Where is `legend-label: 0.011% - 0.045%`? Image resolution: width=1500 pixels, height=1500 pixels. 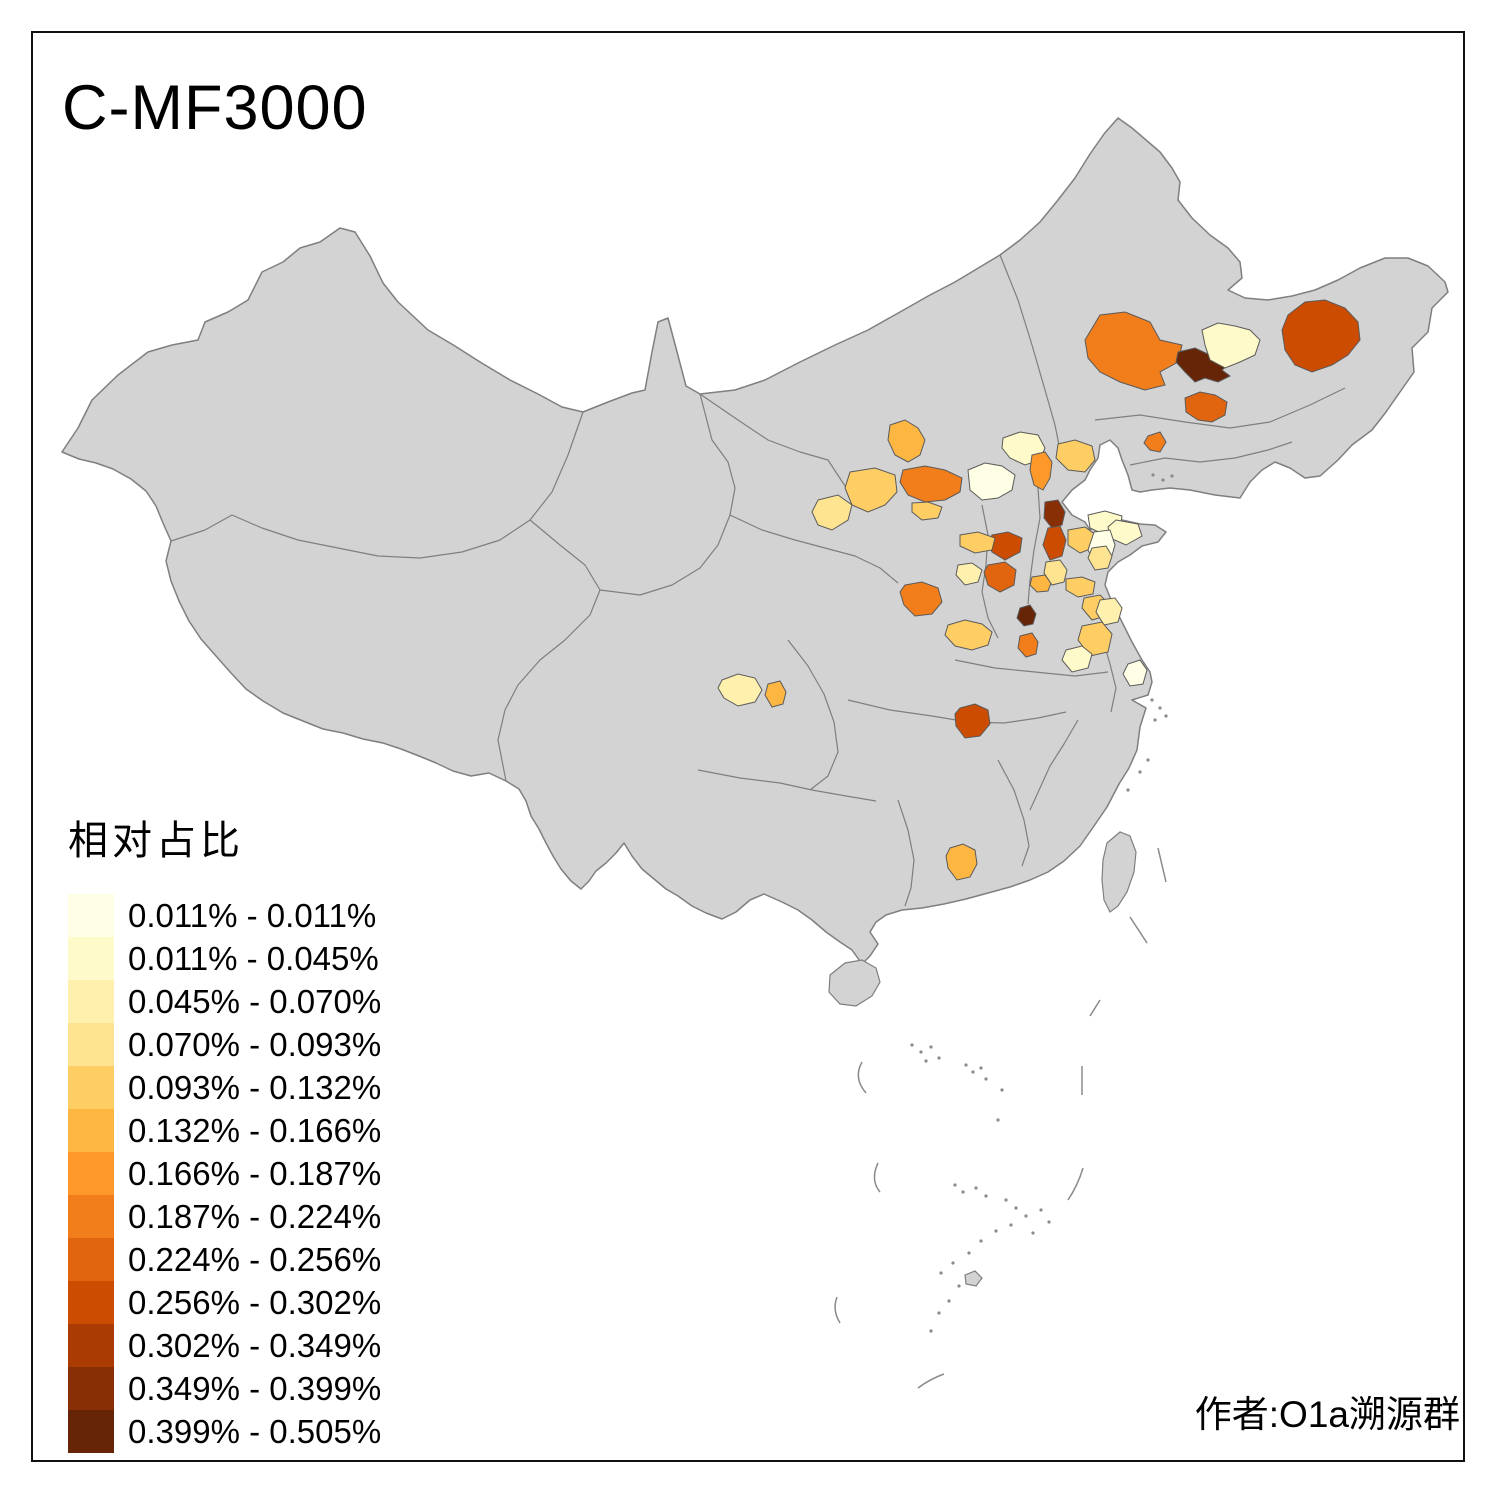 legend-label: 0.011% - 0.045% is located at coordinates (253, 958).